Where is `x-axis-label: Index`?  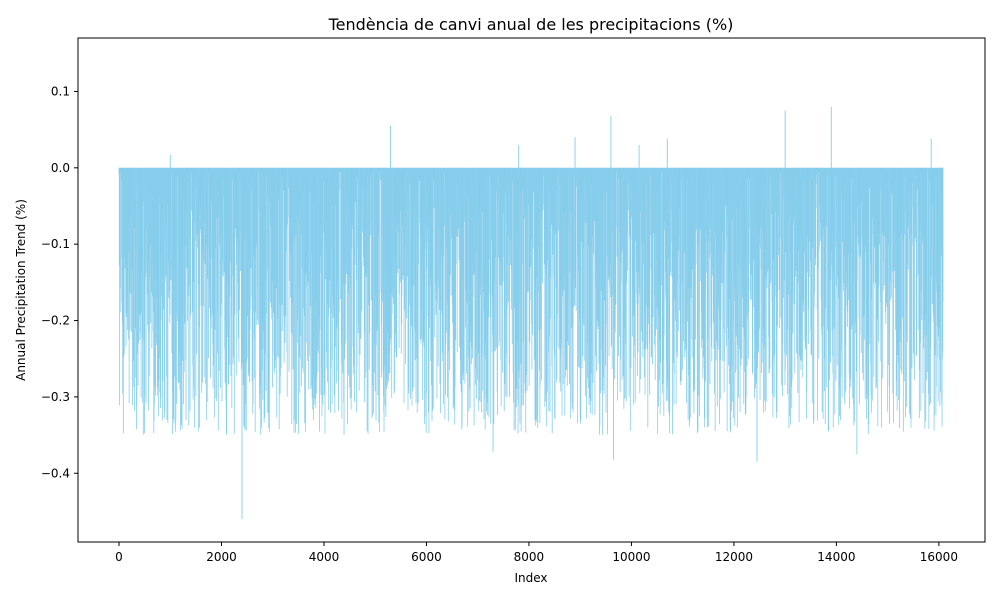 x-axis-label: Index is located at coordinates (530, 578).